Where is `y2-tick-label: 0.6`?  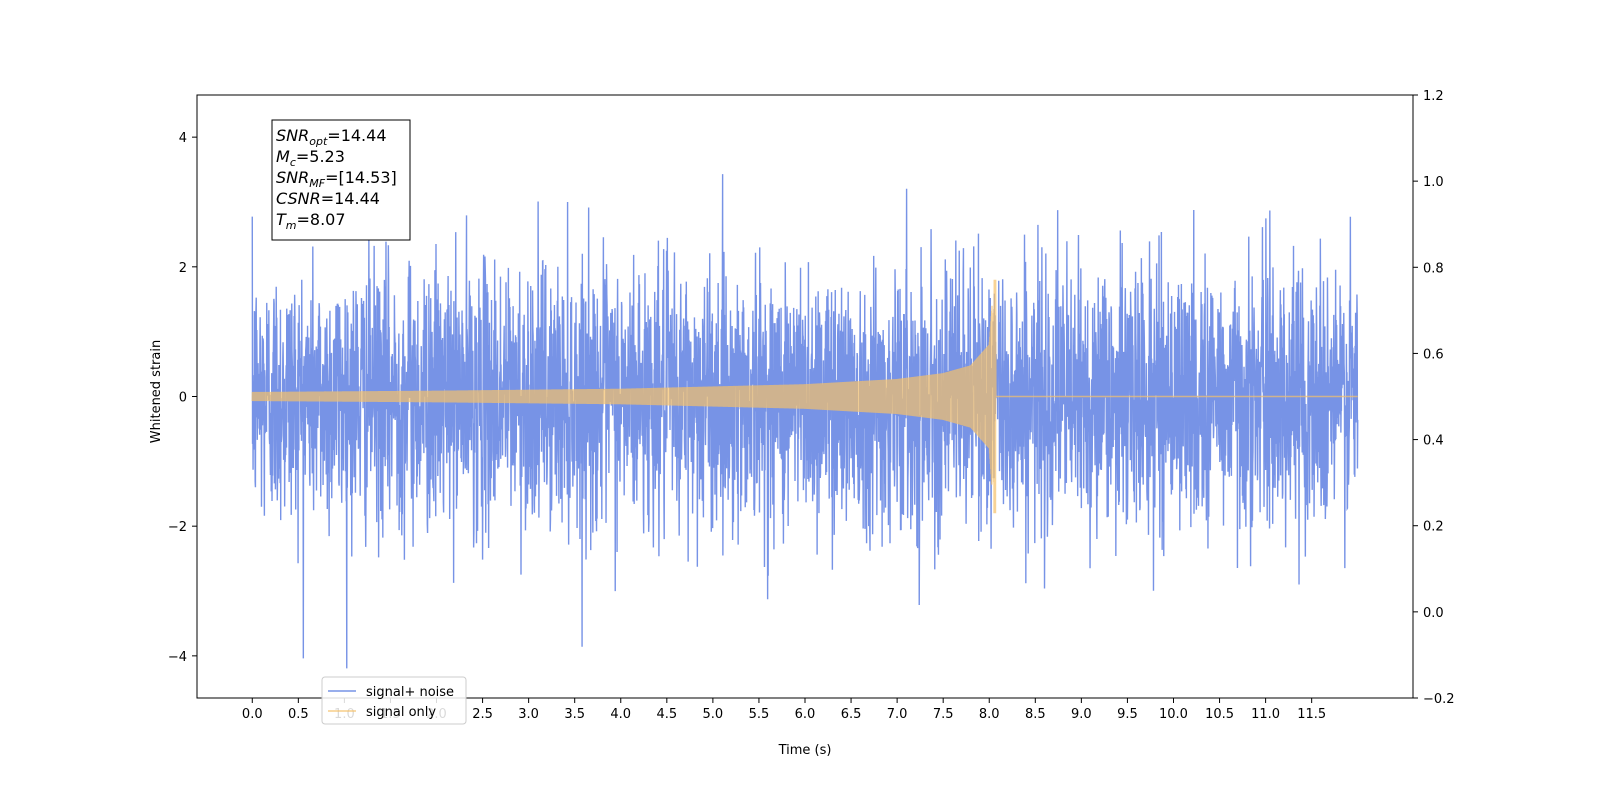 y2-tick-label: 0.6 is located at coordinates (1433, 354).